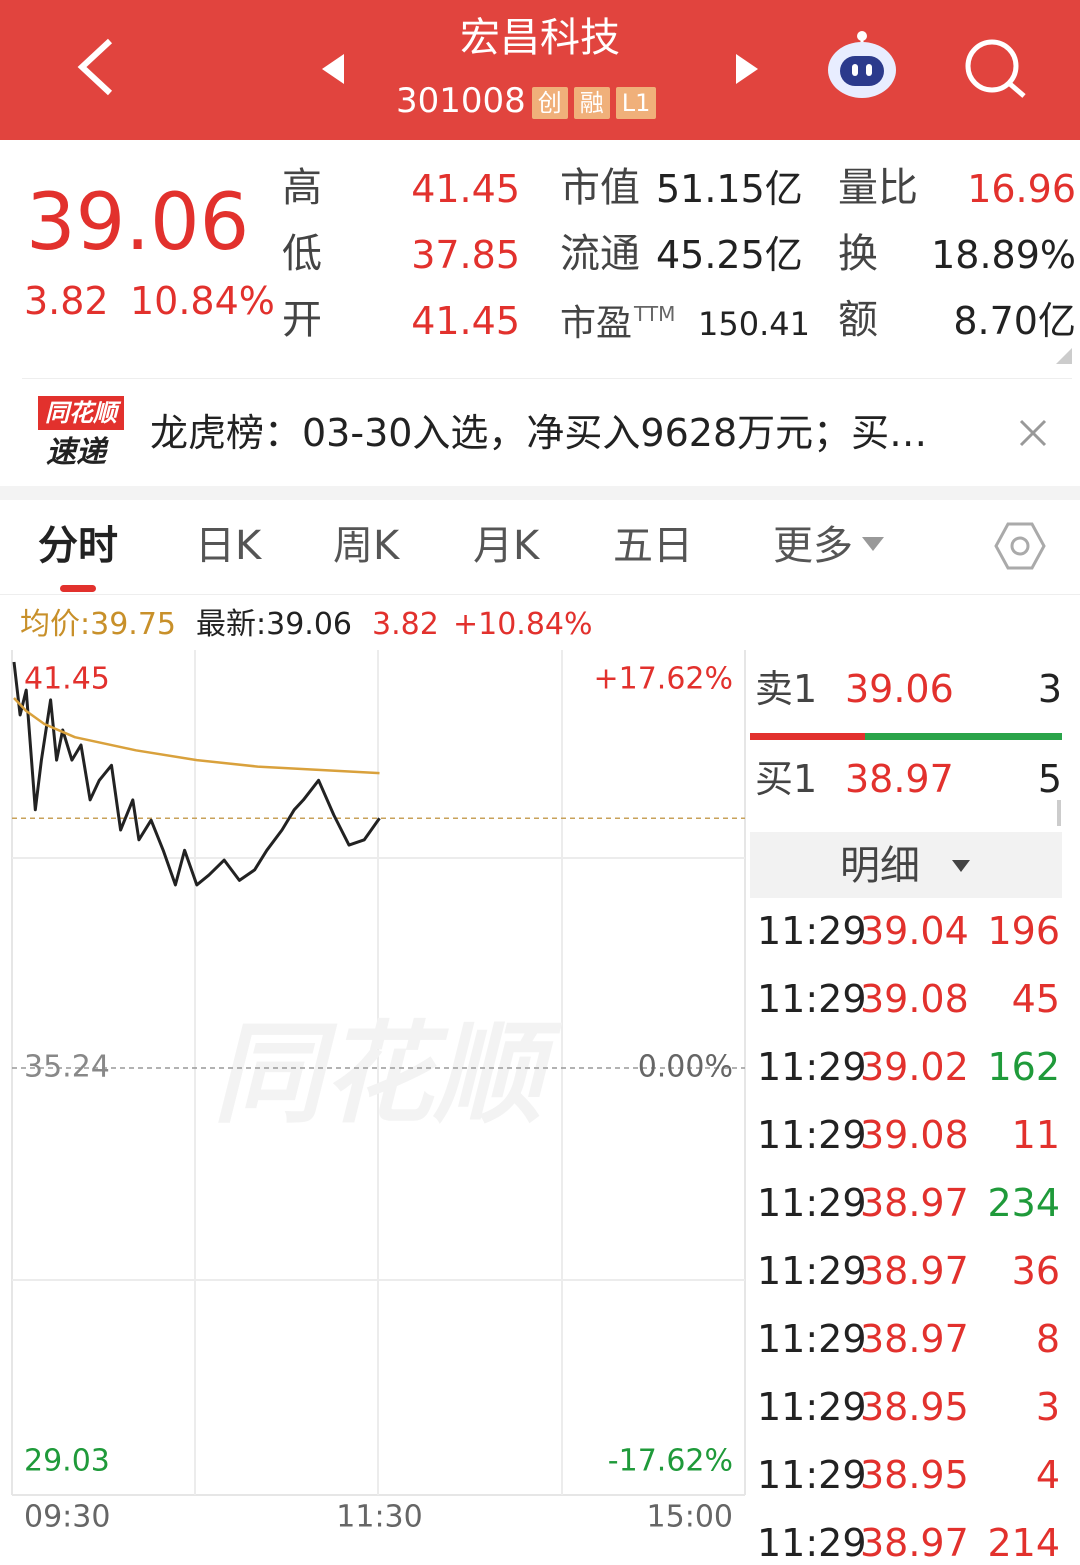 This screenshot has height=1565, width=1080. Describe the element at coordinates (747, 69) in the screenshot. I see `next-stock` at that location.